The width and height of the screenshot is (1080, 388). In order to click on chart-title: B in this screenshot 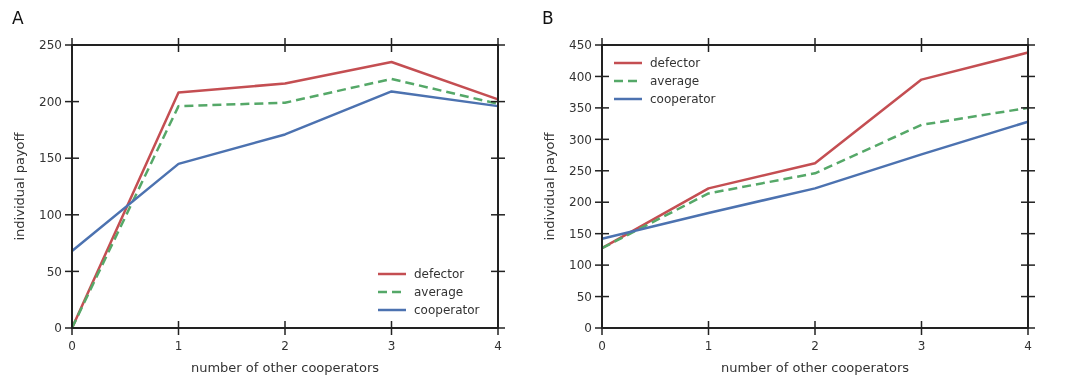, I will do `click(548, 18)`.